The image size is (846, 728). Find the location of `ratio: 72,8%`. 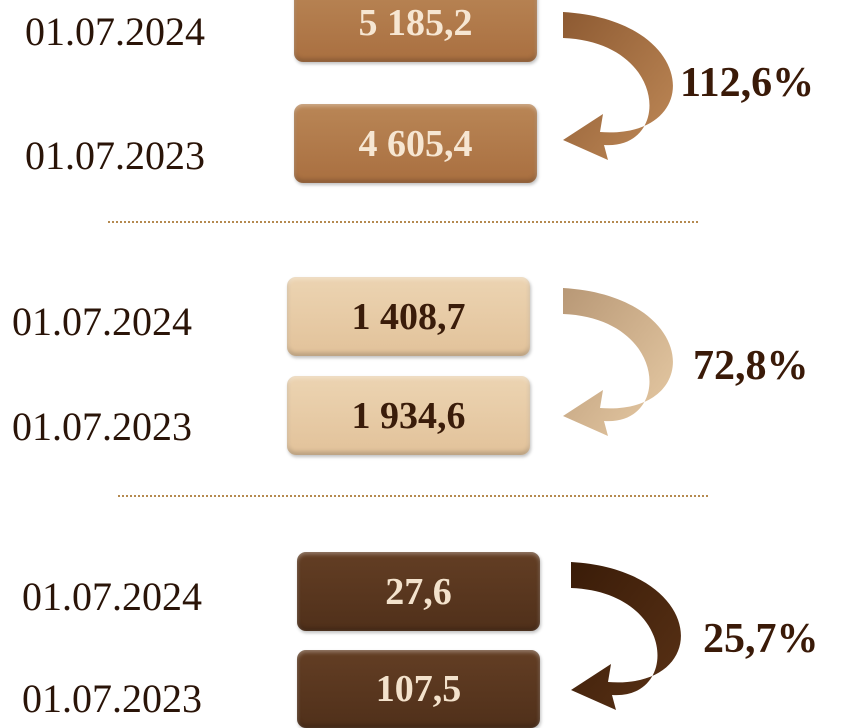

ratio: 72,8% is located at coordinates (751, 366).